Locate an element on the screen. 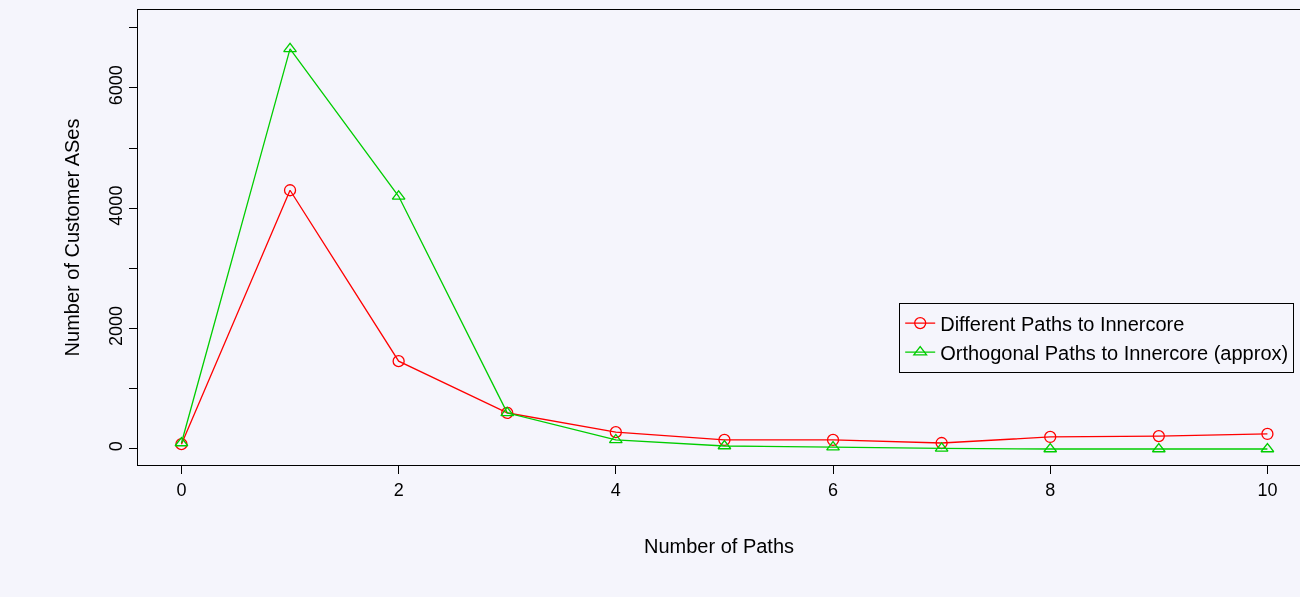  y-axis-title: Number of Customer ASes is located at coordinates (72, 237).